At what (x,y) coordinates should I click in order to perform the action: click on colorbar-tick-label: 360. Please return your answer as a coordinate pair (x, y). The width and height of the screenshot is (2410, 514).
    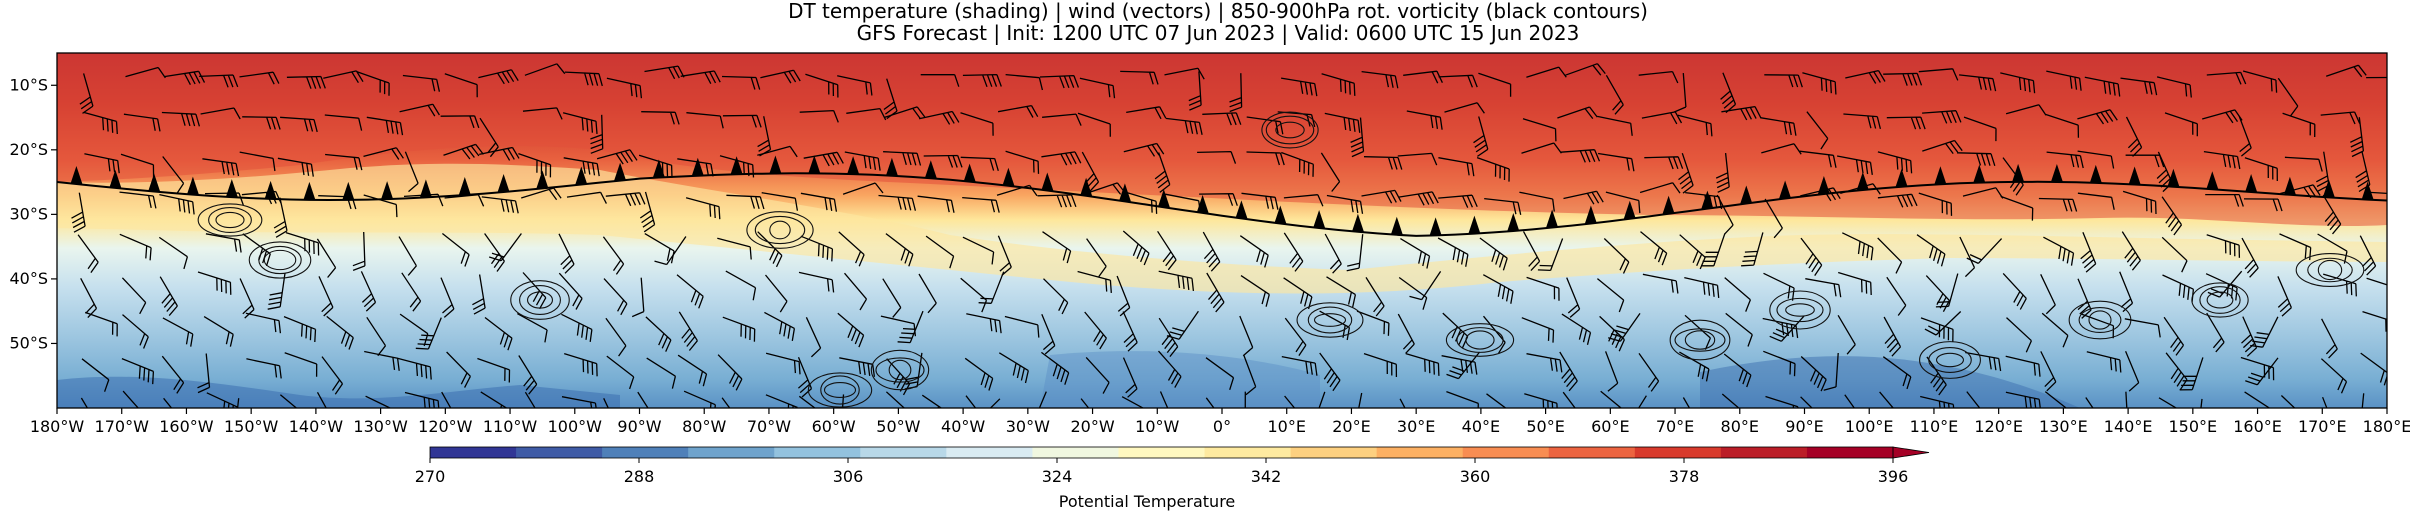
    Looking at the image, I should click on (1475, 476).